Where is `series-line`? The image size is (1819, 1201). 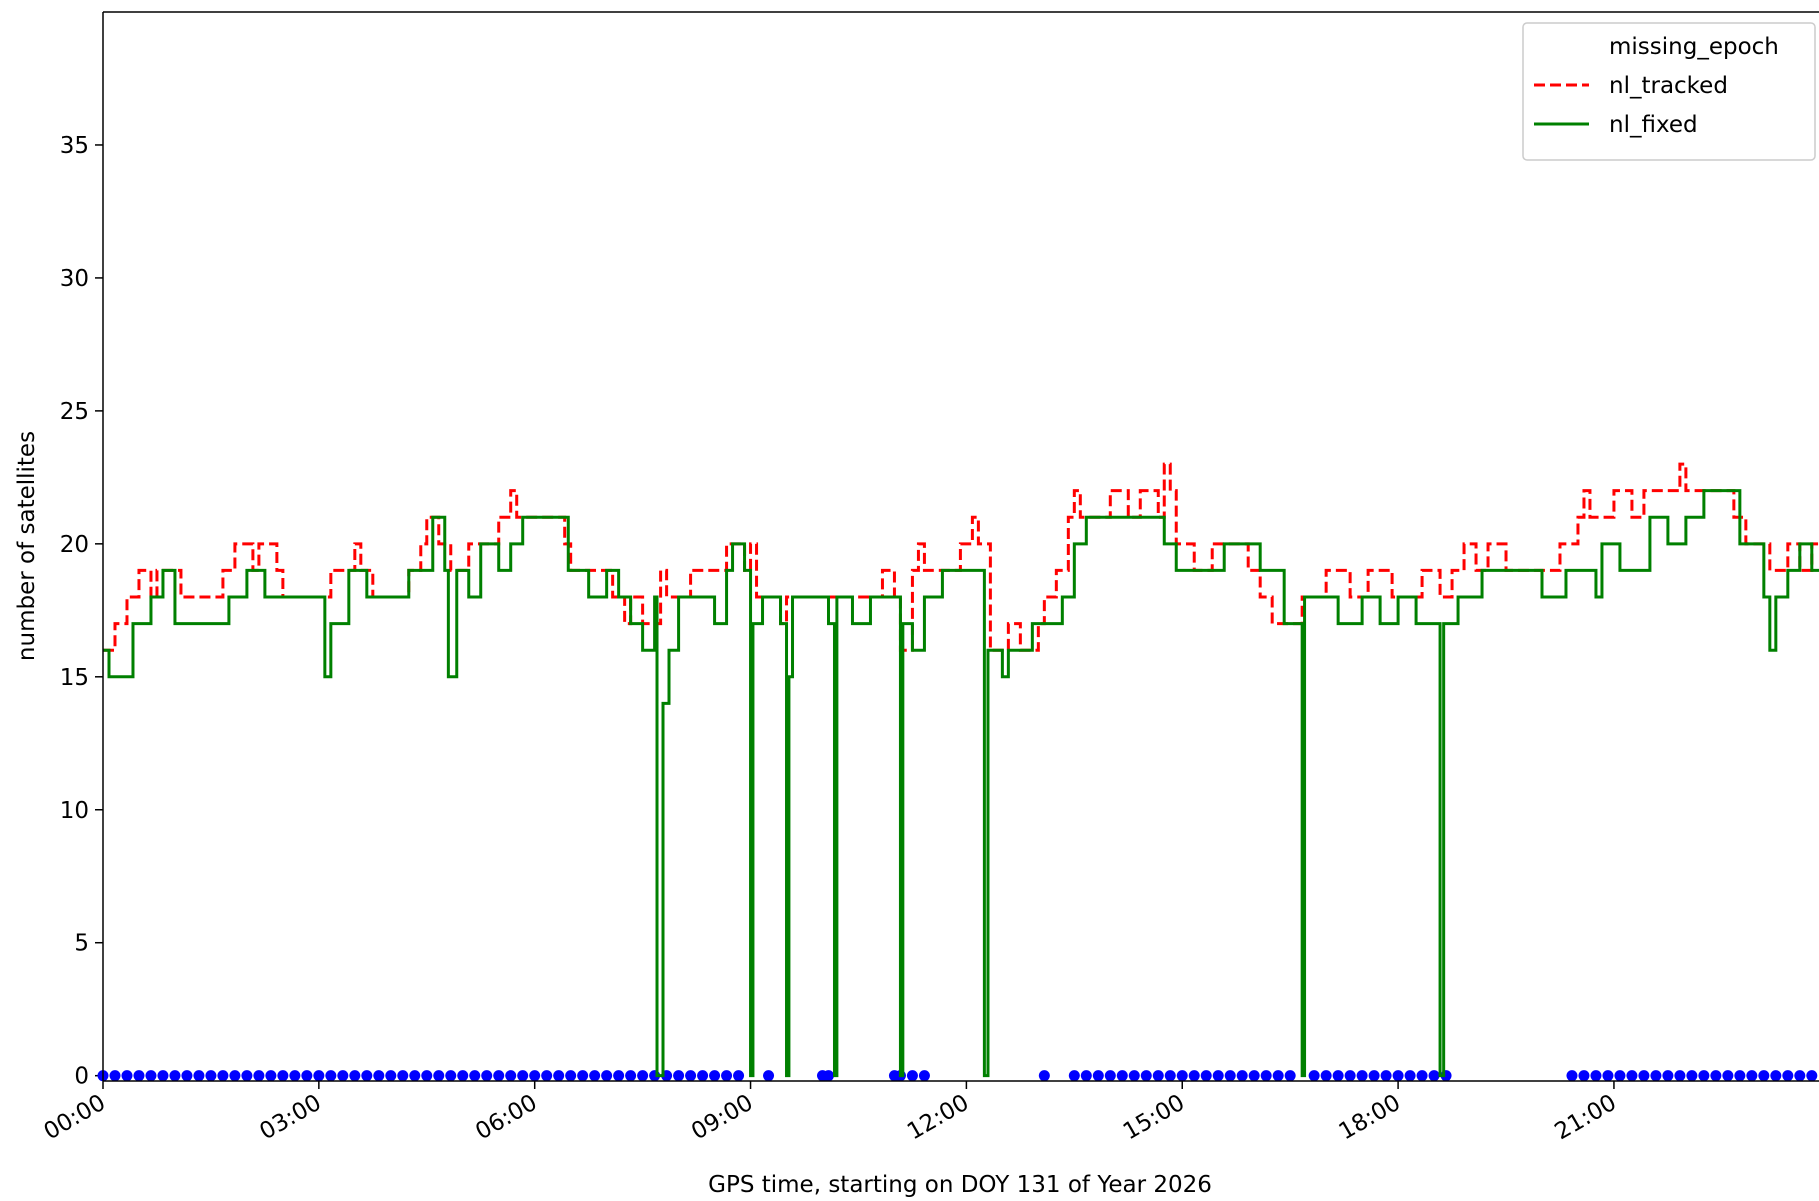 series-line is located at coordinates (961, 557).